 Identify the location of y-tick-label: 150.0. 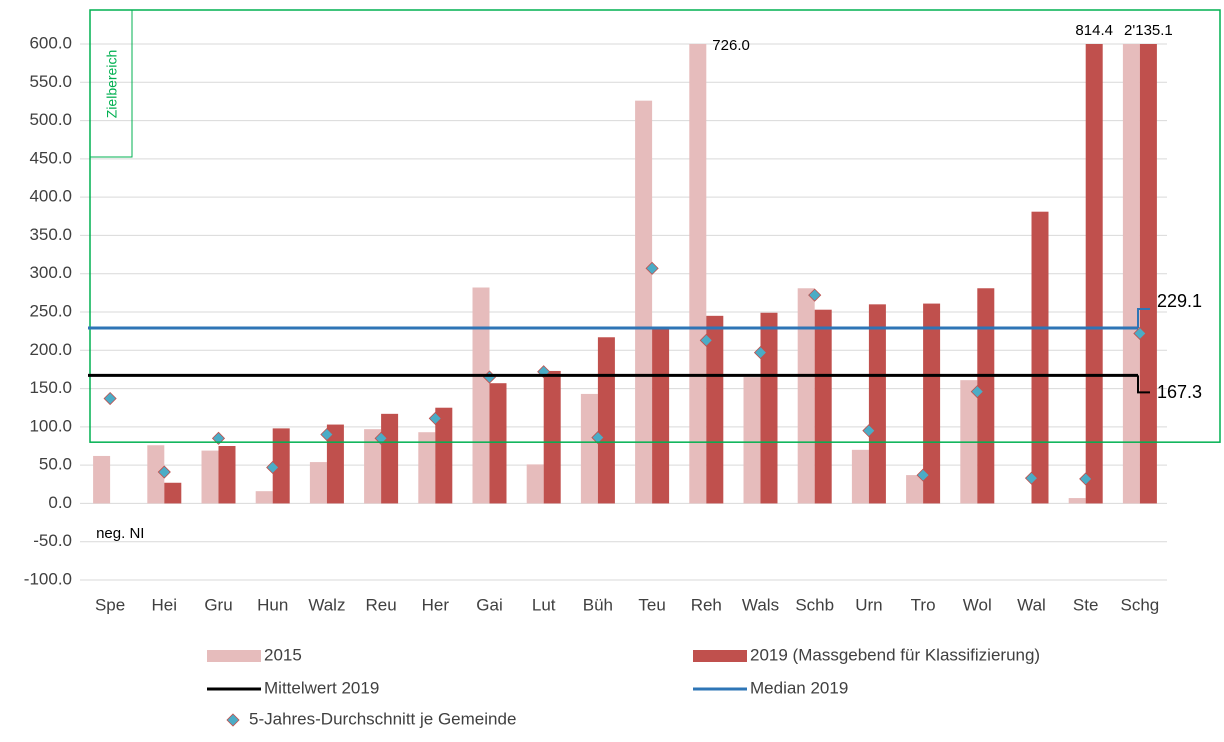
(50, 387).